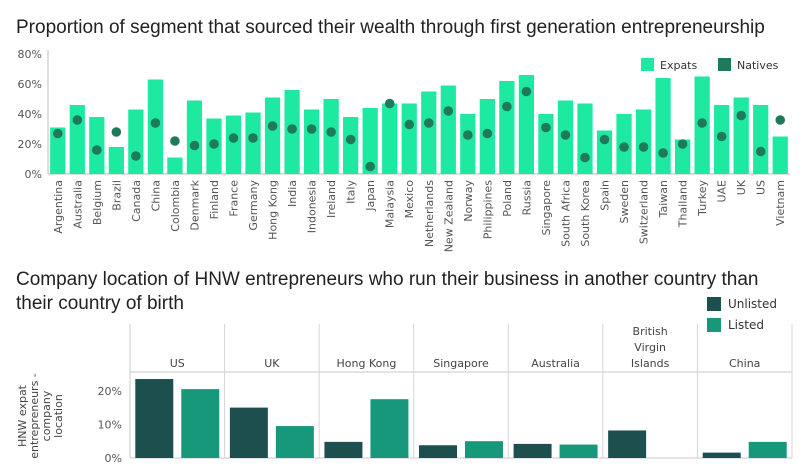 Image resolution: width=800 pixels, height=470 pixels. I want to click on chart1-x-tick-label: Indonesia, so click(312, 206).